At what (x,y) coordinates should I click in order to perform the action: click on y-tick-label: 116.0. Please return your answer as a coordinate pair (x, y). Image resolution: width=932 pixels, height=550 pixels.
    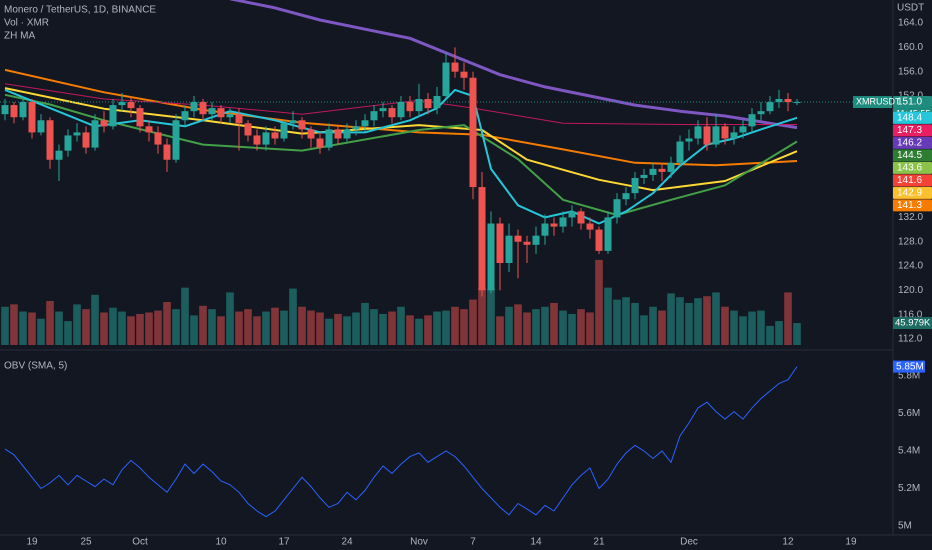
    Looking at the image, I should click on (910, 314).